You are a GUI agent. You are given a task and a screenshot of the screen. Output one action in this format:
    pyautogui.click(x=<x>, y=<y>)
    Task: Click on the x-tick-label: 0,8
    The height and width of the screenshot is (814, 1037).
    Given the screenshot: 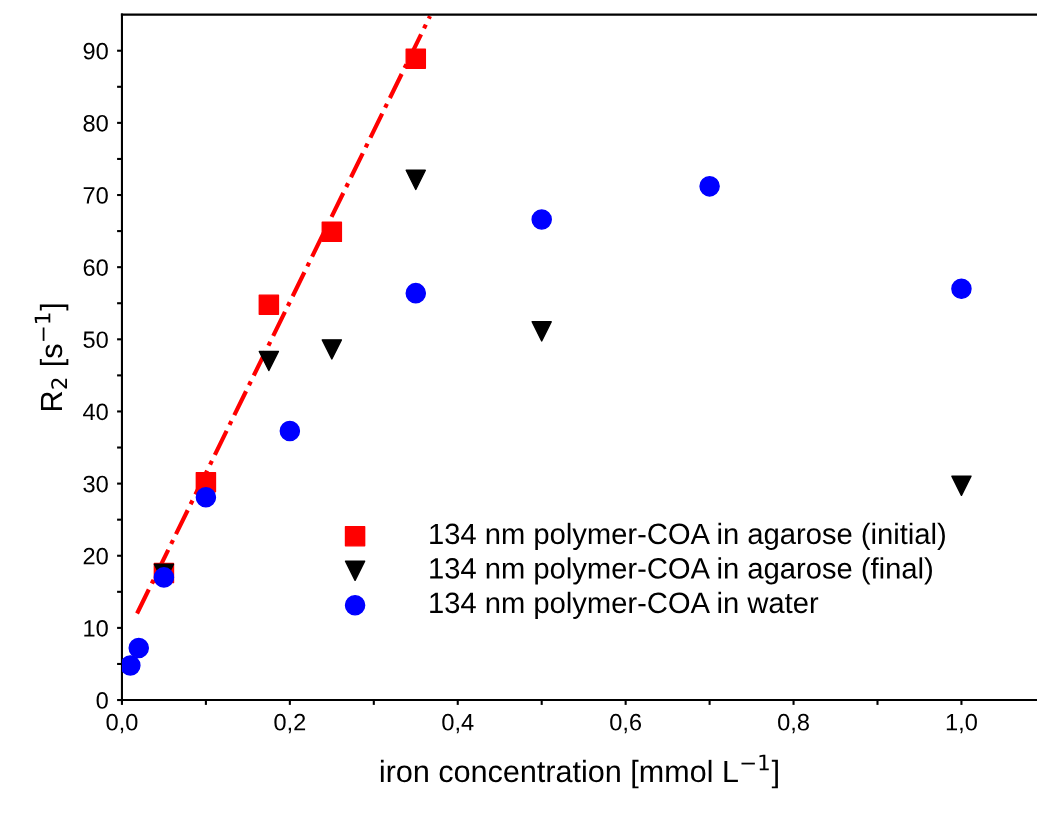 What is the action you would take?
    pyautogui.click(x=793, y=723)
    